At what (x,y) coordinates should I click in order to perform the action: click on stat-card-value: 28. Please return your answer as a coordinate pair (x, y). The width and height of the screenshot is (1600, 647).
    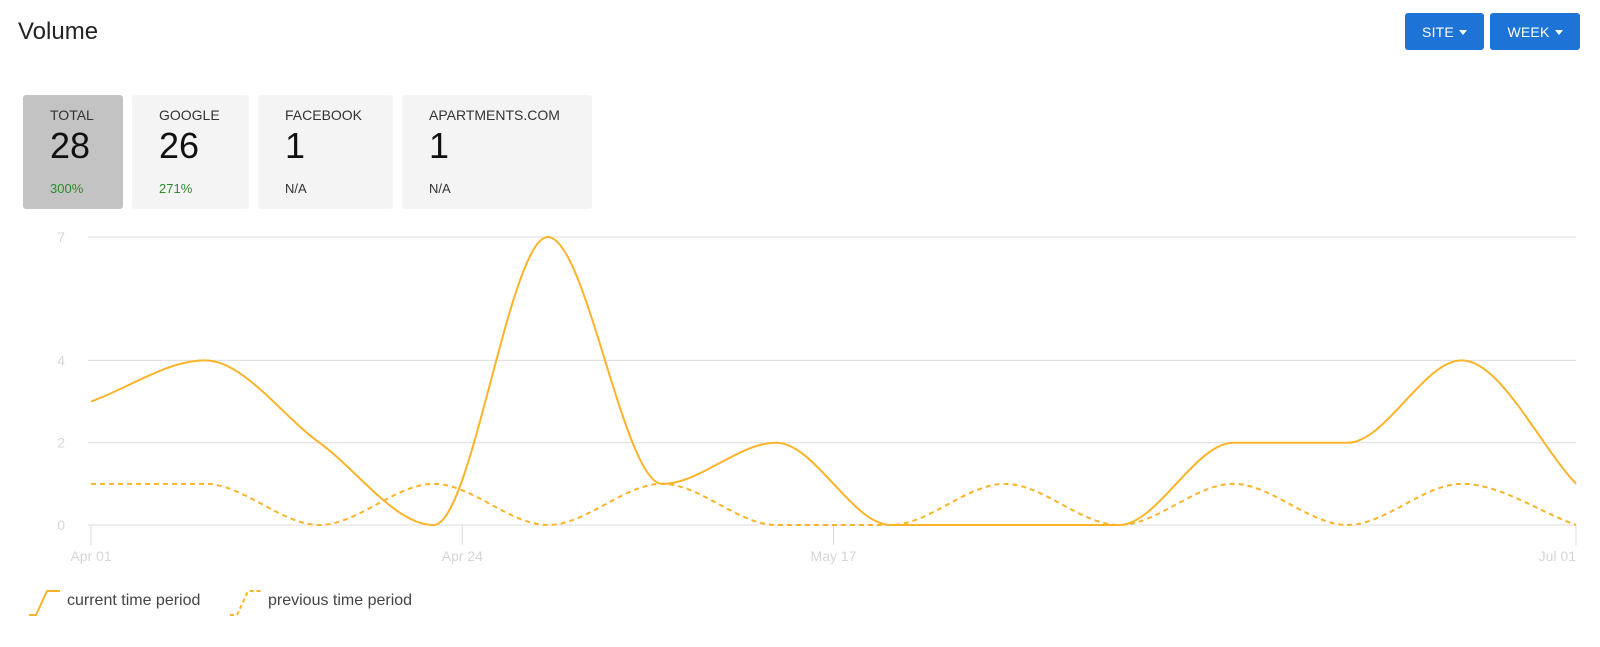
    Looking at the image, I should click on (70, 145).